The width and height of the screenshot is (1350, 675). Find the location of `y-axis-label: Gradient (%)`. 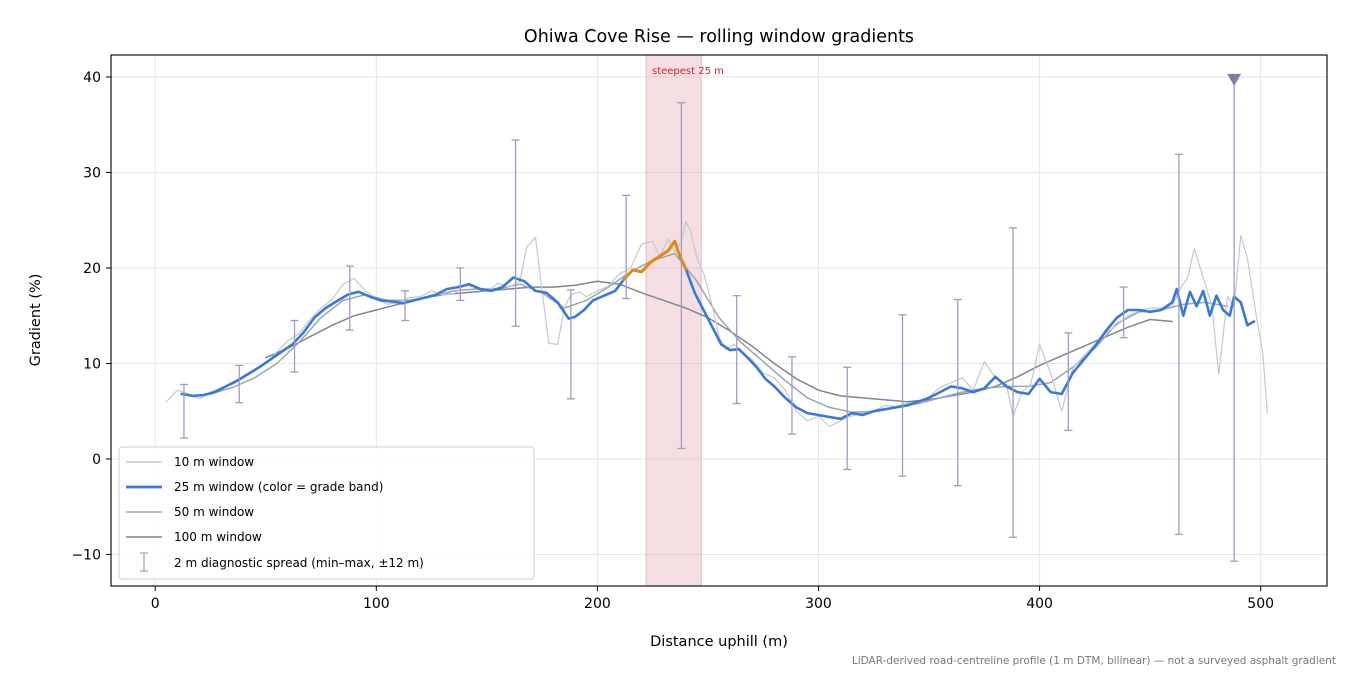

y-axis-label: Gradient (%) is located at coordinates (36, 320).